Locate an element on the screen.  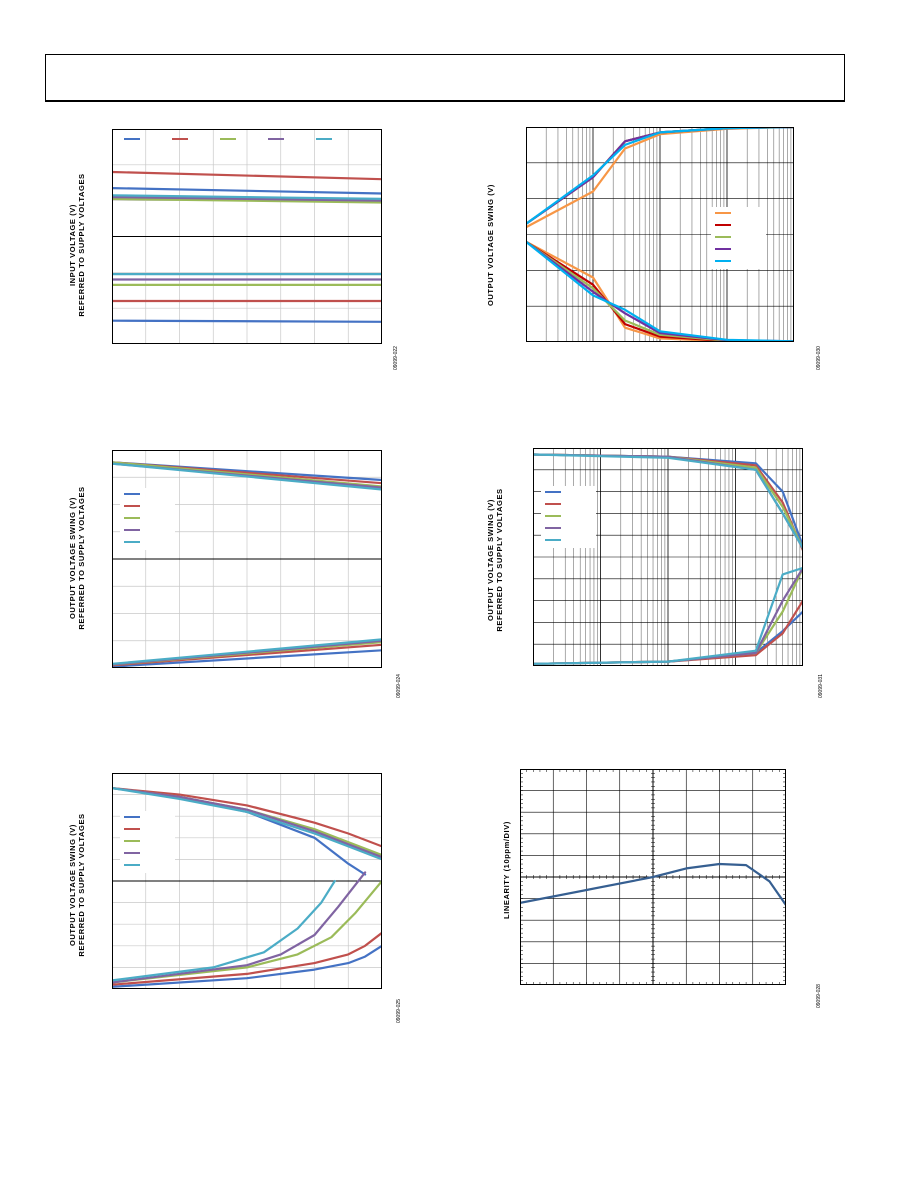
y-axis-label-line-1: LINEARITY (10ppm/DIV) is located at coordinates (506, 870).